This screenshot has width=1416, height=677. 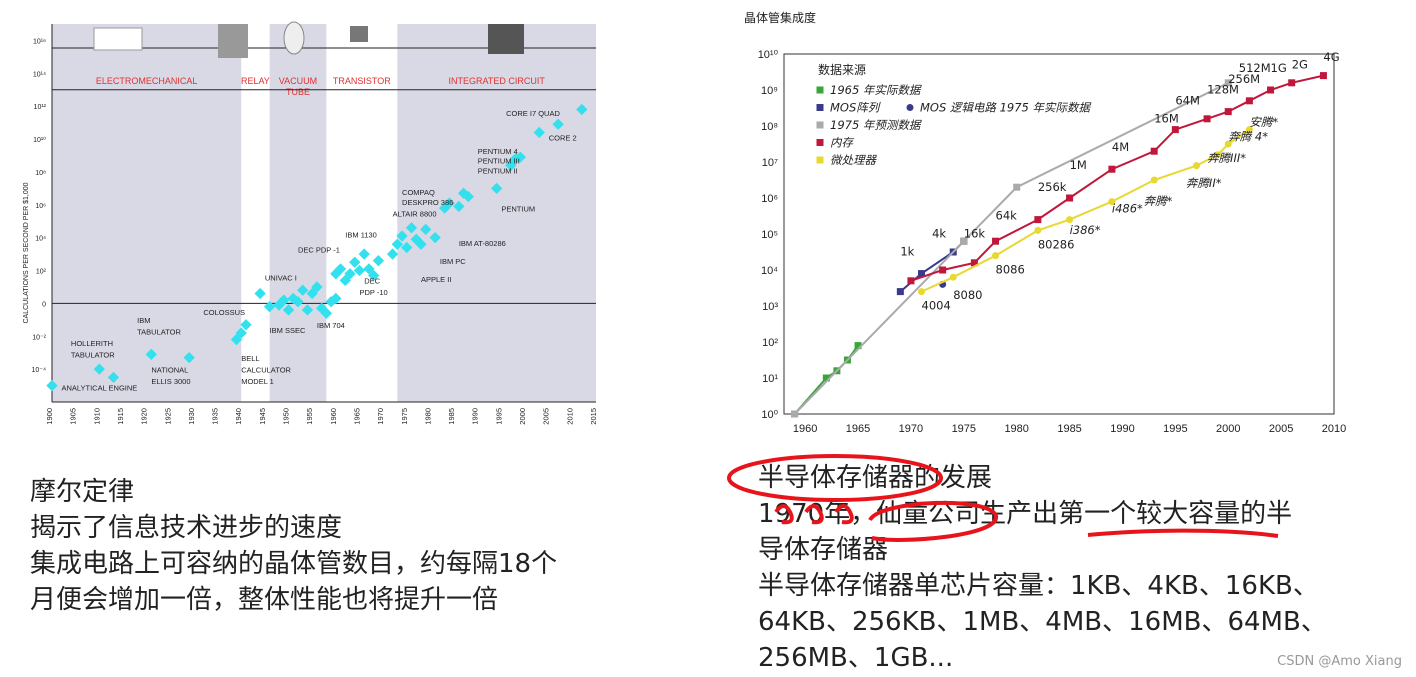 What do you see at coordinates (169, 369) in the screenshot?
I see `point-annotation: NATIONAL` at bounding box center [169, 369].